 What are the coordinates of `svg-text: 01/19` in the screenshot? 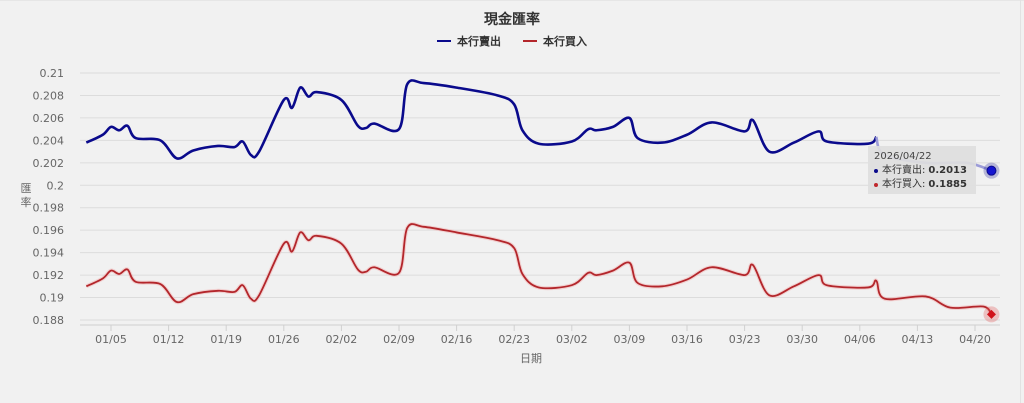 It's located at (226, 339).